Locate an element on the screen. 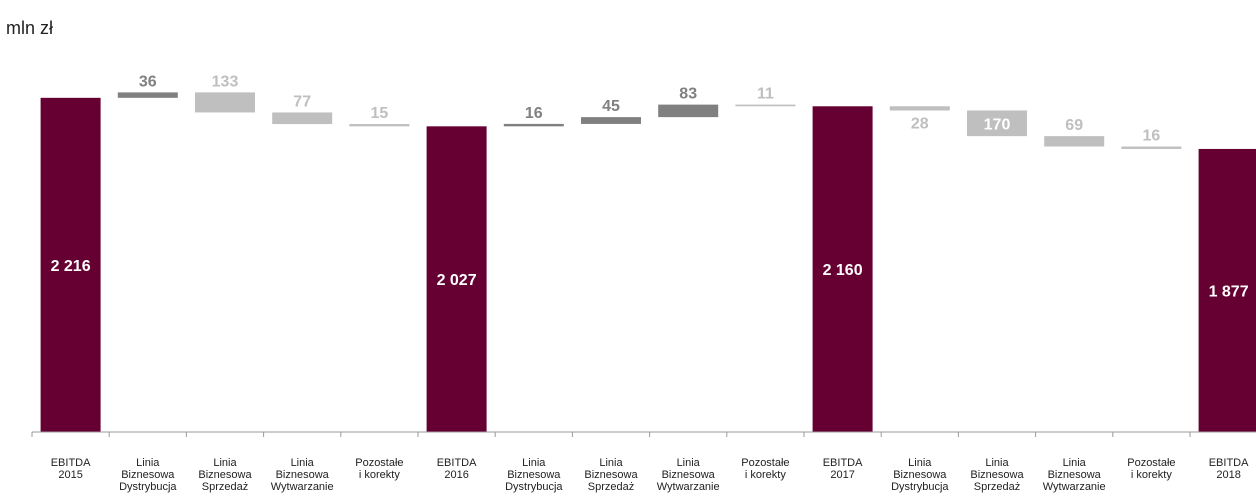 The width and height of the screenshot is (1256, 499). value-label: 83 is located at coordinates (688, 94).